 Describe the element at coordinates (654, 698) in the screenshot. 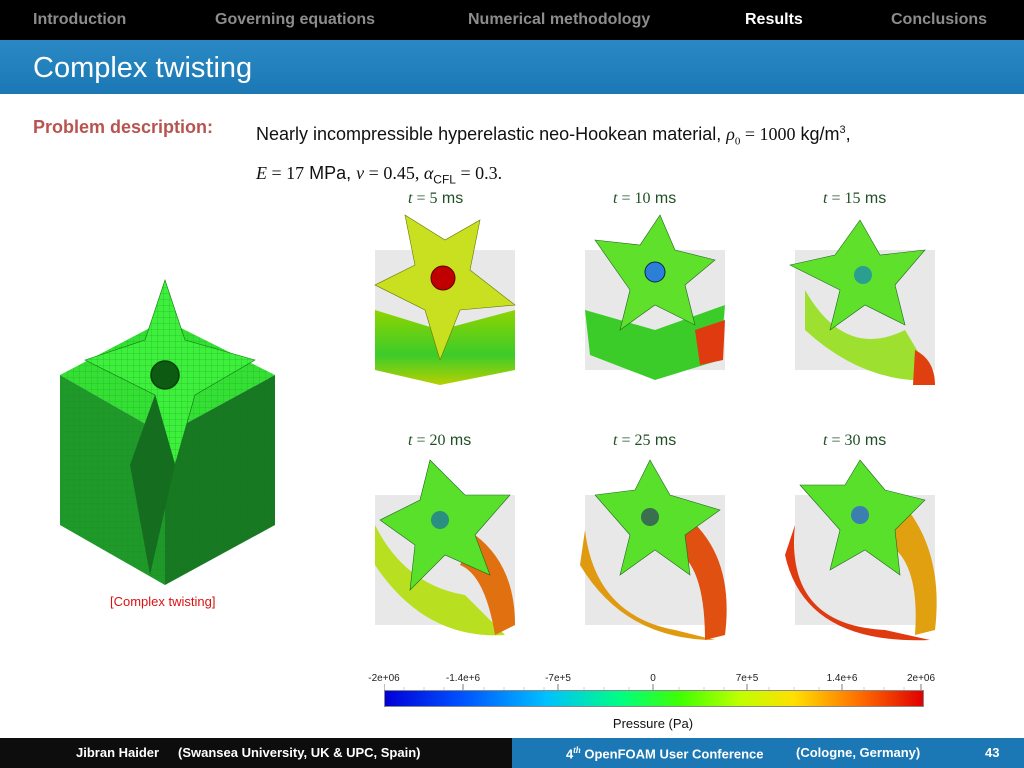

I see `pressure-colorbar` at that location.